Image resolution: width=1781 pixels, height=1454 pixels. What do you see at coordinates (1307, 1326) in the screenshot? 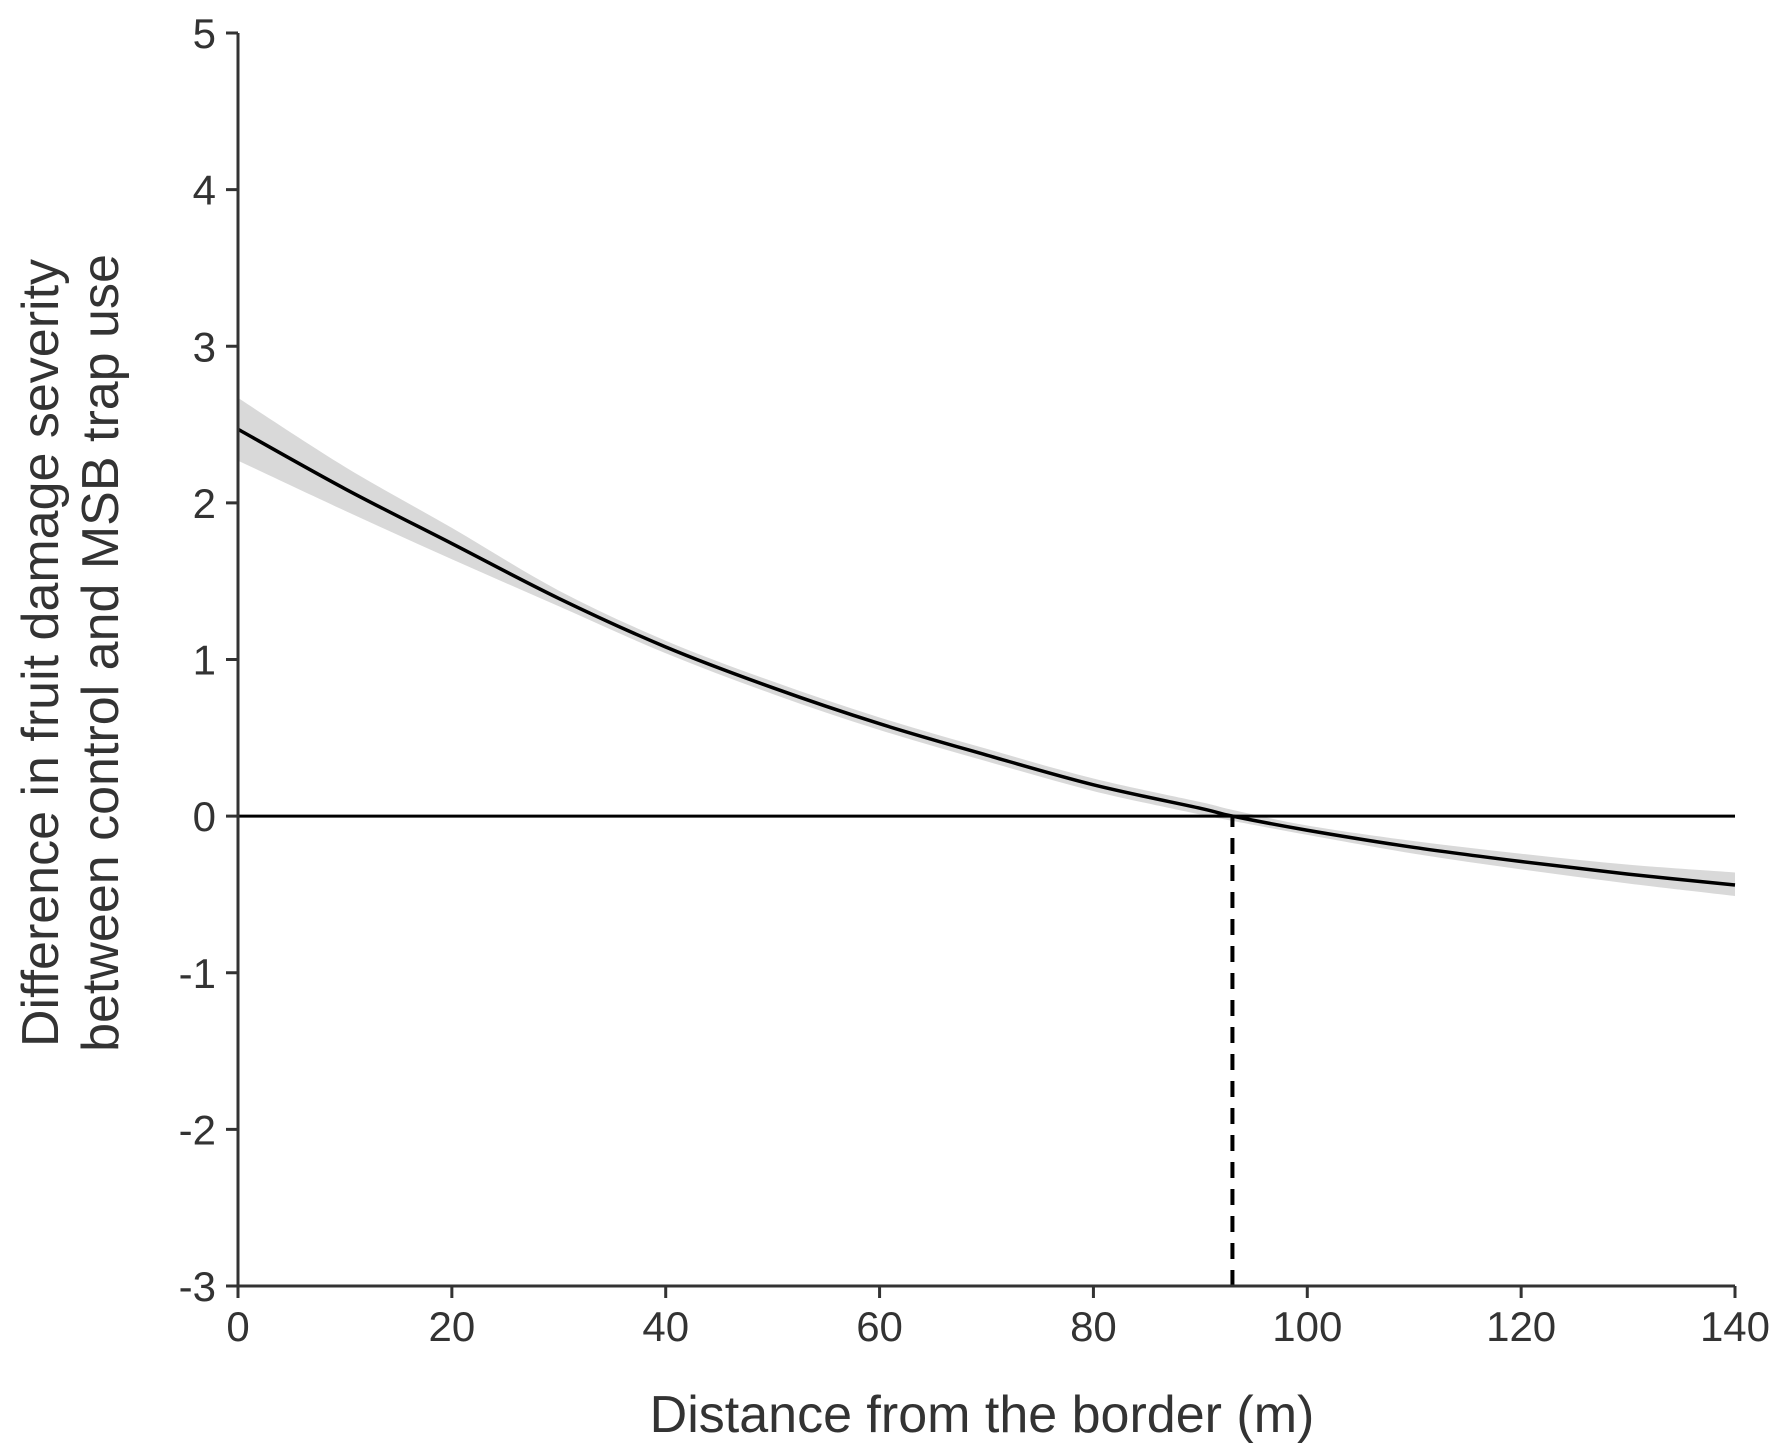
I see `x-tick-label: 100` at bounding box center [1307, 1326].